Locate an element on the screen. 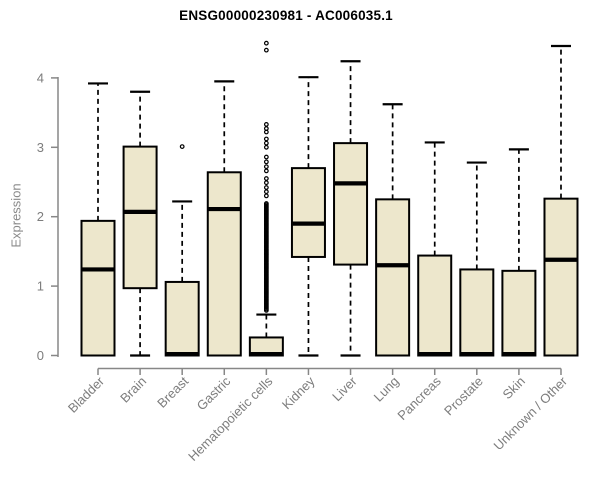  x-category-label: Brain is located at coordinates (133, 390).